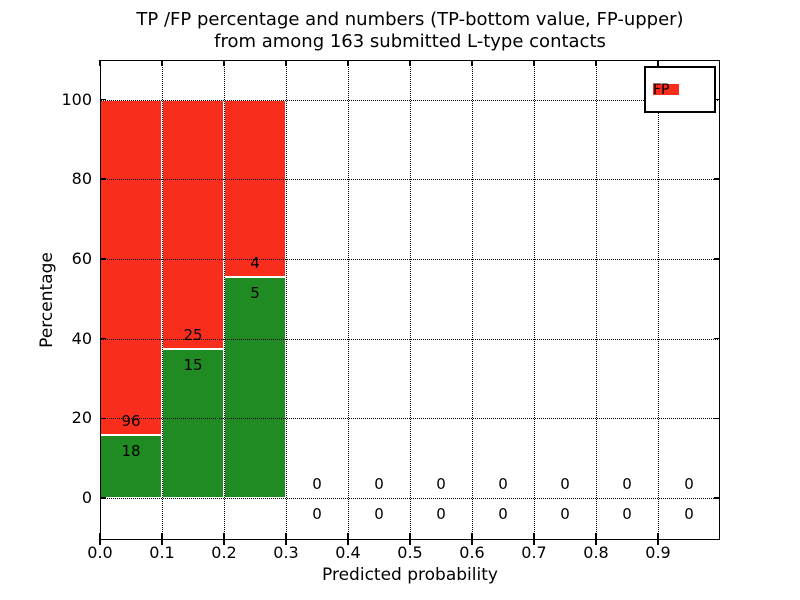 Image resolution: width=800 pixels, height=600 pixels. I want to click on y-tick-label: 20, so click(81, 418).